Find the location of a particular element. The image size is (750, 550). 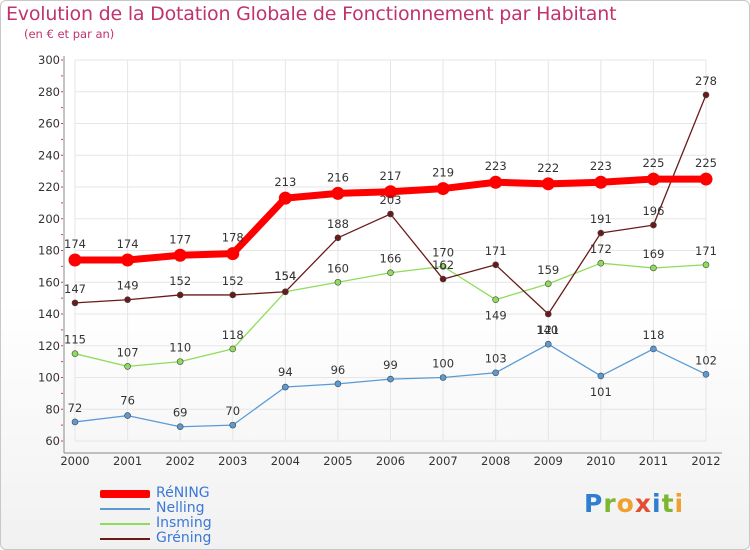

y-tick-label: 100 is located at coordinates (49, 378).